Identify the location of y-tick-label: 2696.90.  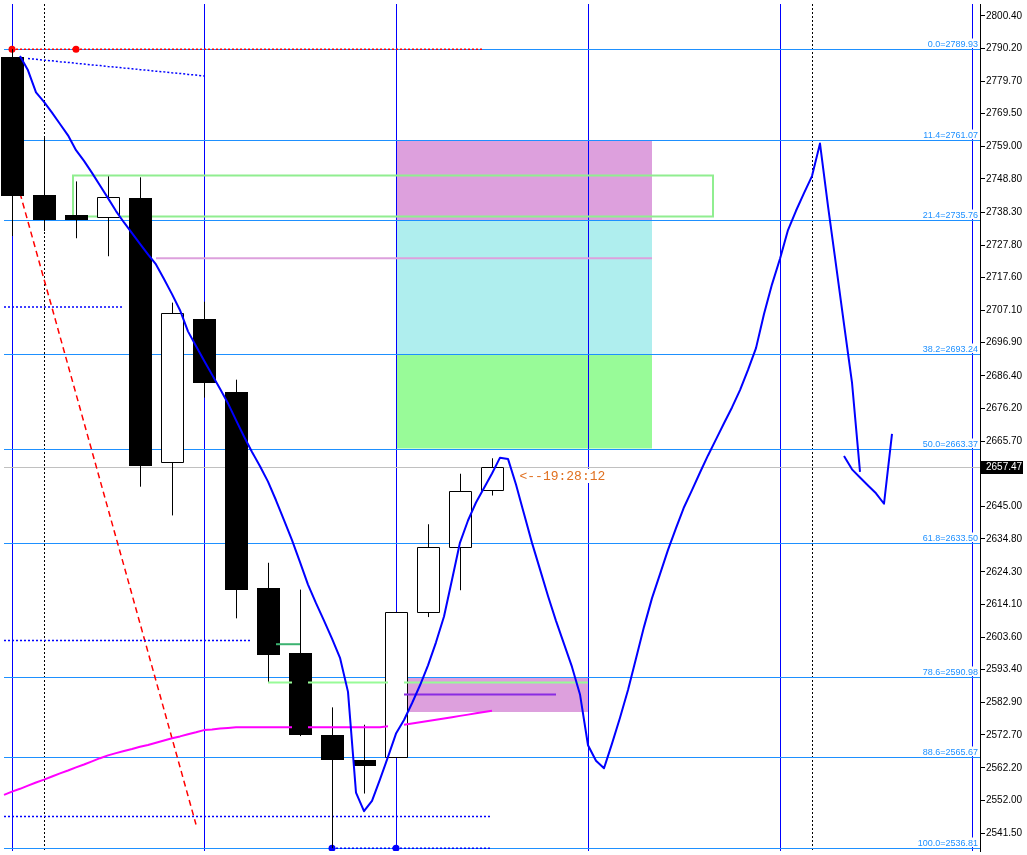
(1004, 342).